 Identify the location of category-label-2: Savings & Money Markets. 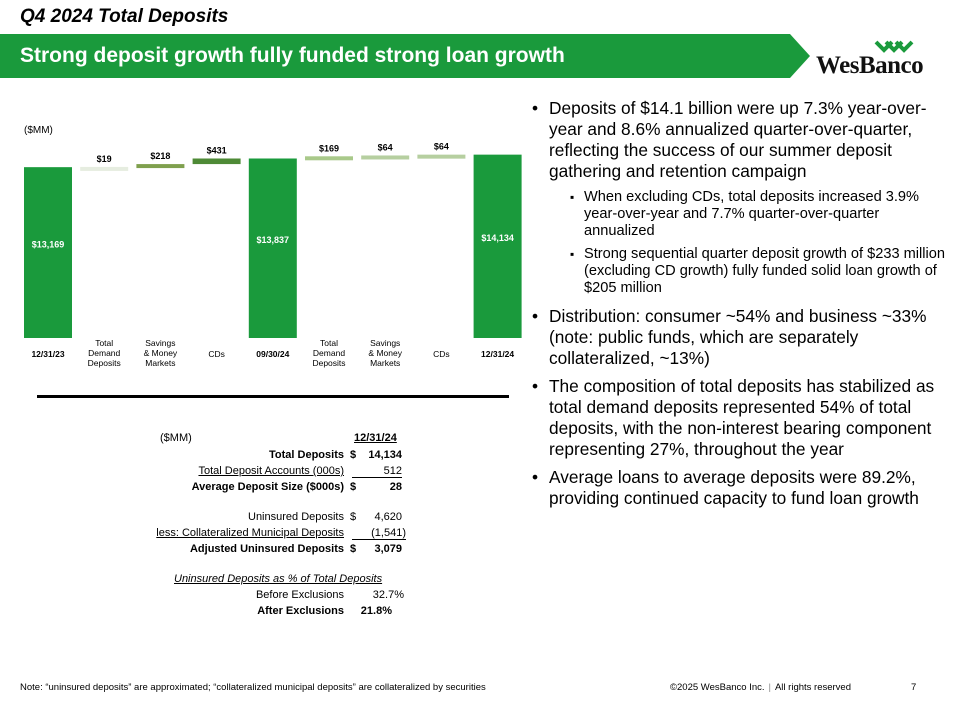
(161, 353).